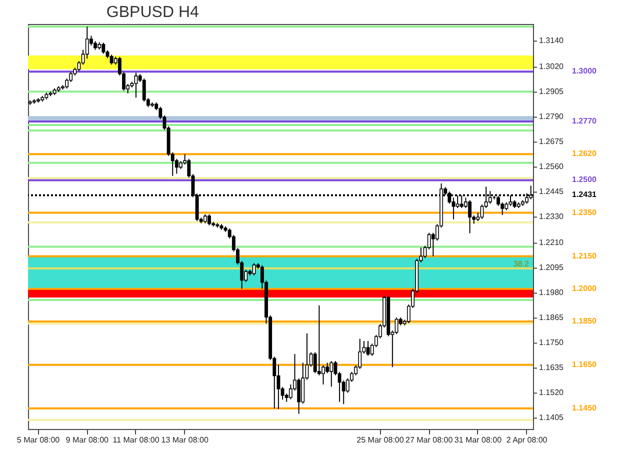 The width and height of the screenshot is (620, 466). What do you see at coordinates (551, 167) in the screenshot?
I see `y-tick-label: 1.2560` at bounding box center [551, 167].